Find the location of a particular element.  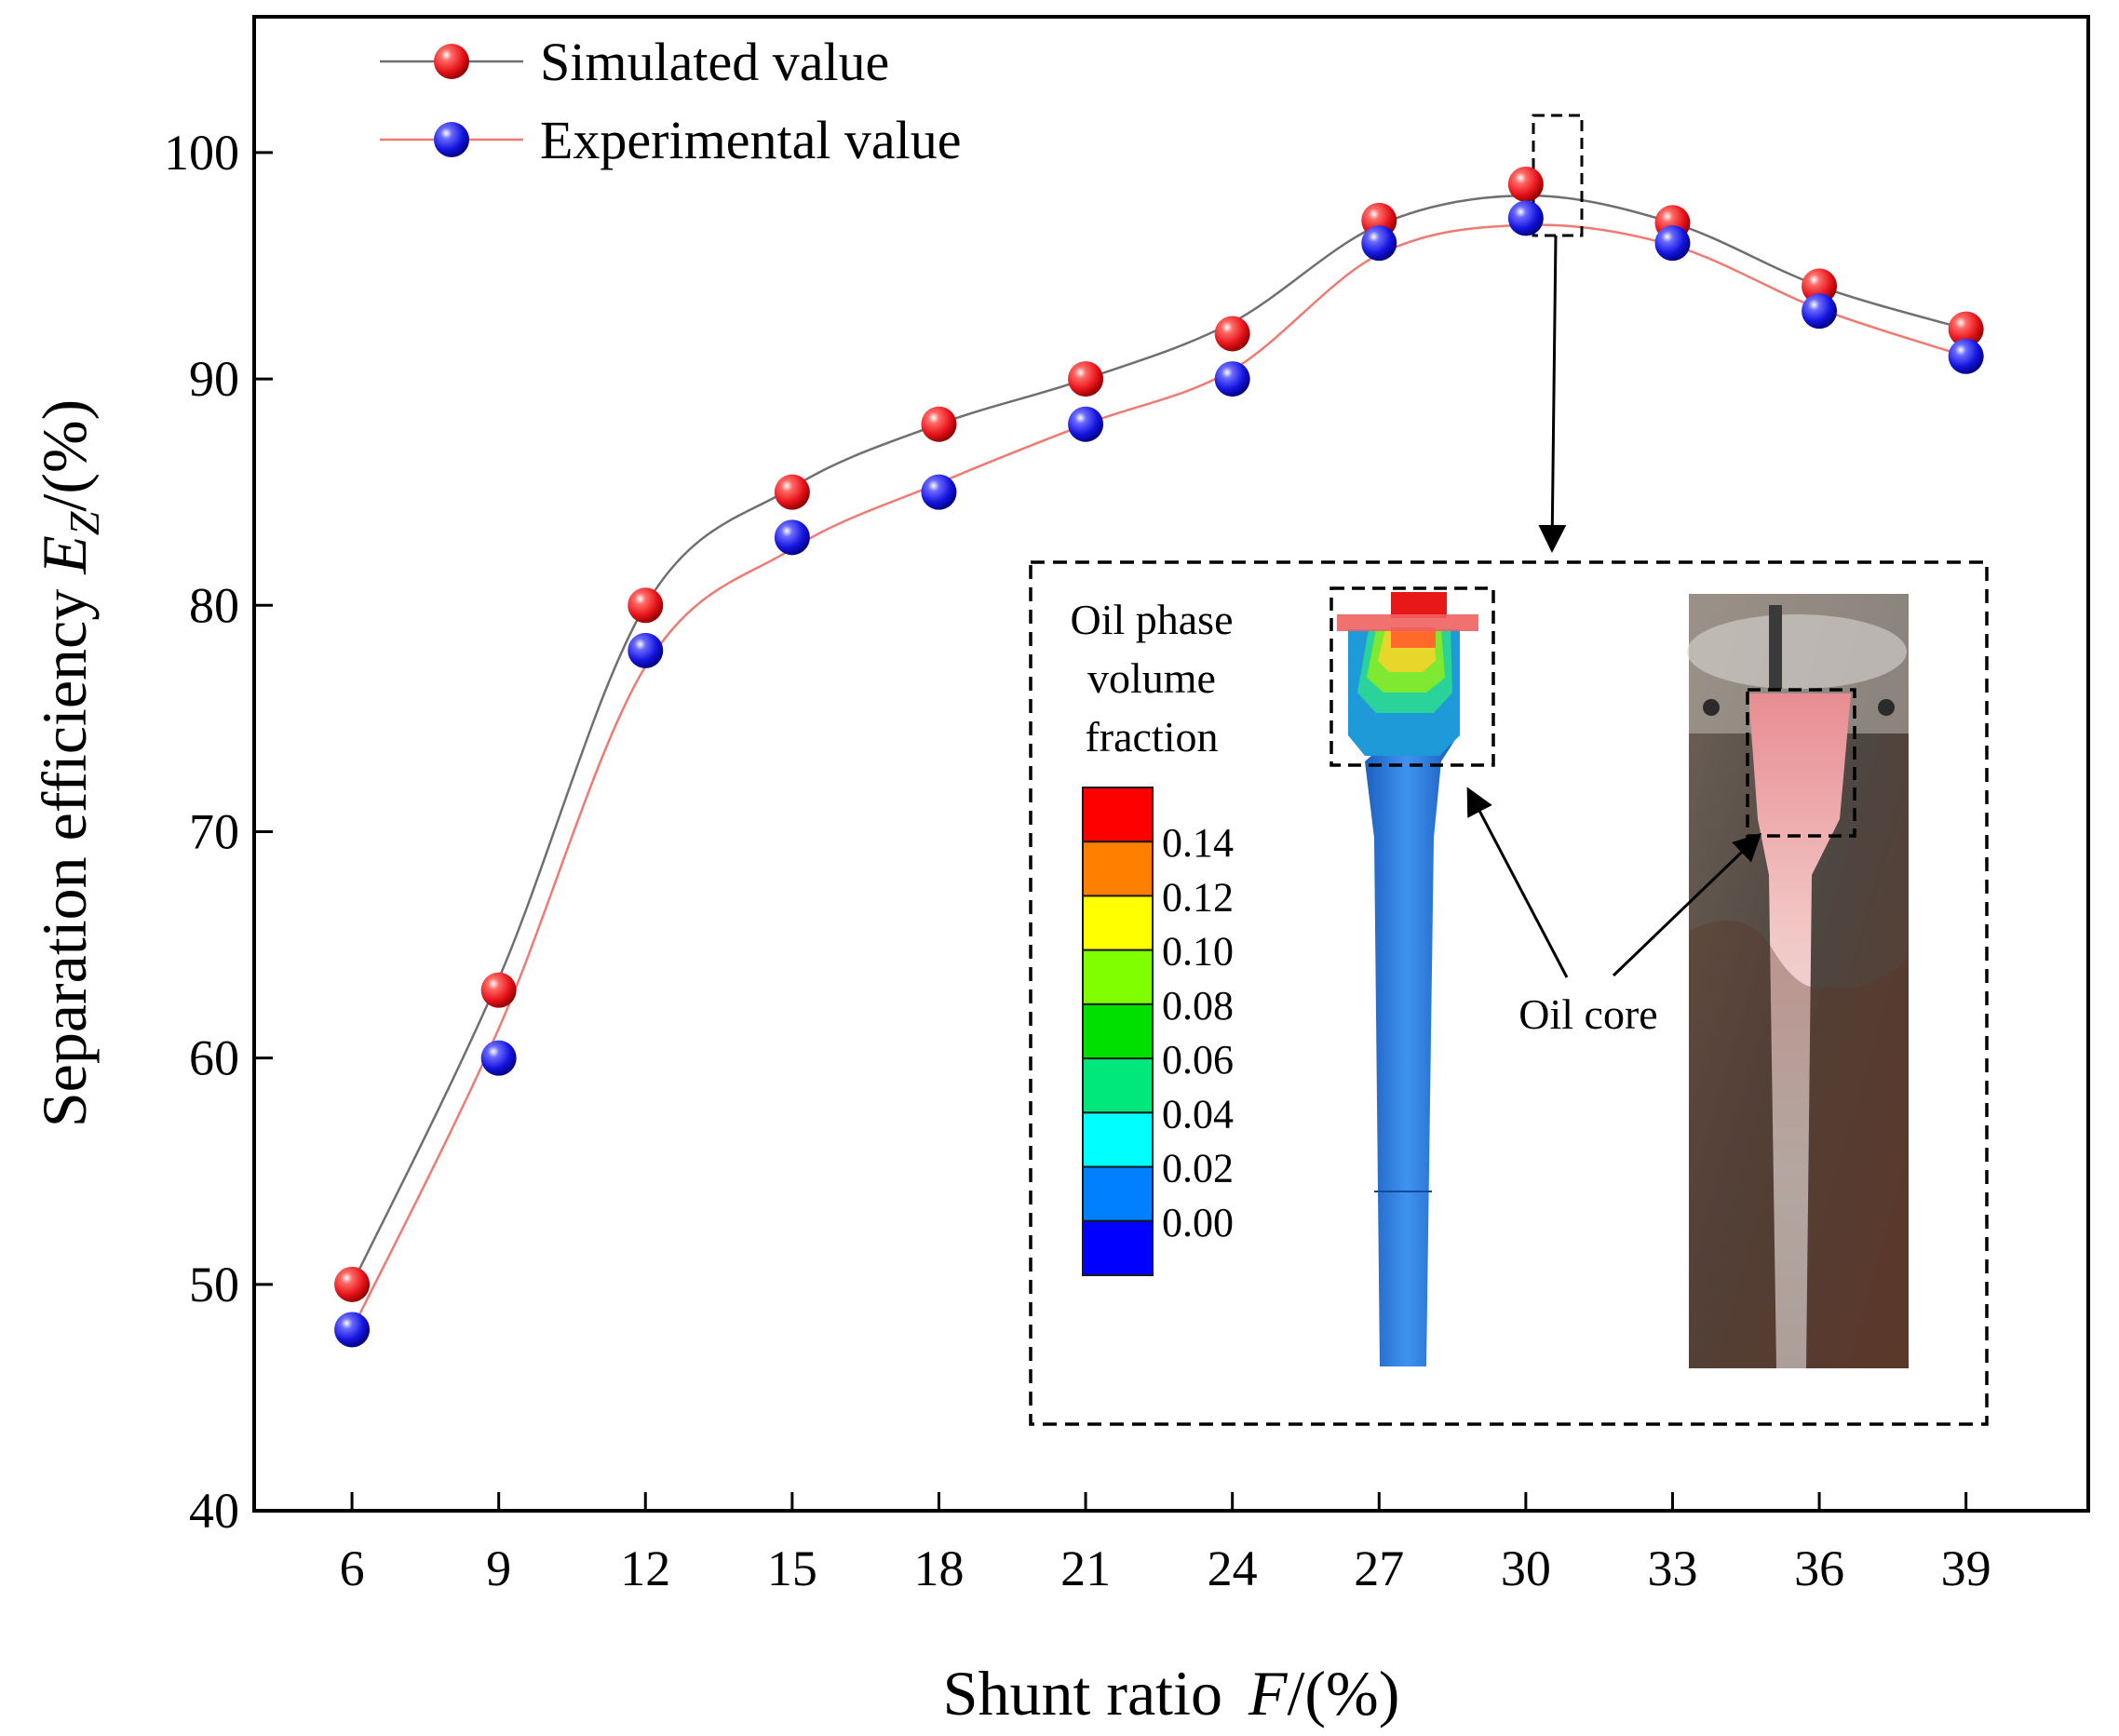

y-tick-label: 50 is located at coordinates (214, 1285).